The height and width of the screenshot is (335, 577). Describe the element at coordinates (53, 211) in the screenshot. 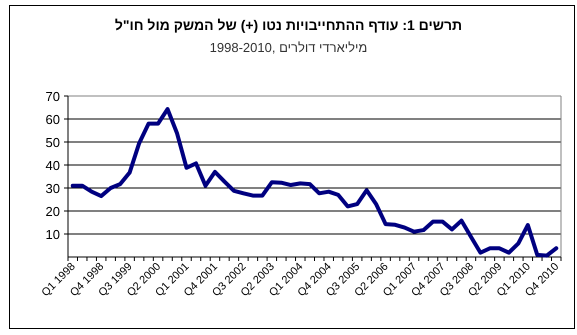

I see `y-tick-label: 20` at that location.